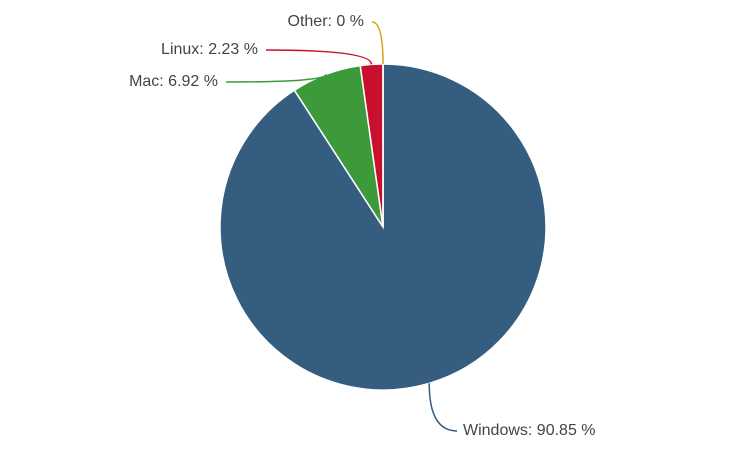  I want to click on data-label: Mac: 6.92 %, so click(173, 81).